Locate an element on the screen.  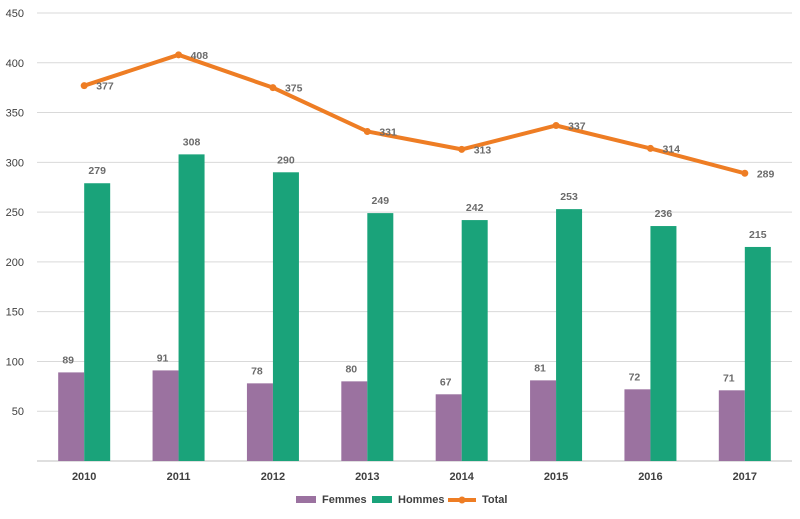
data-label-total: 313 is located at coordinates (483, 150).